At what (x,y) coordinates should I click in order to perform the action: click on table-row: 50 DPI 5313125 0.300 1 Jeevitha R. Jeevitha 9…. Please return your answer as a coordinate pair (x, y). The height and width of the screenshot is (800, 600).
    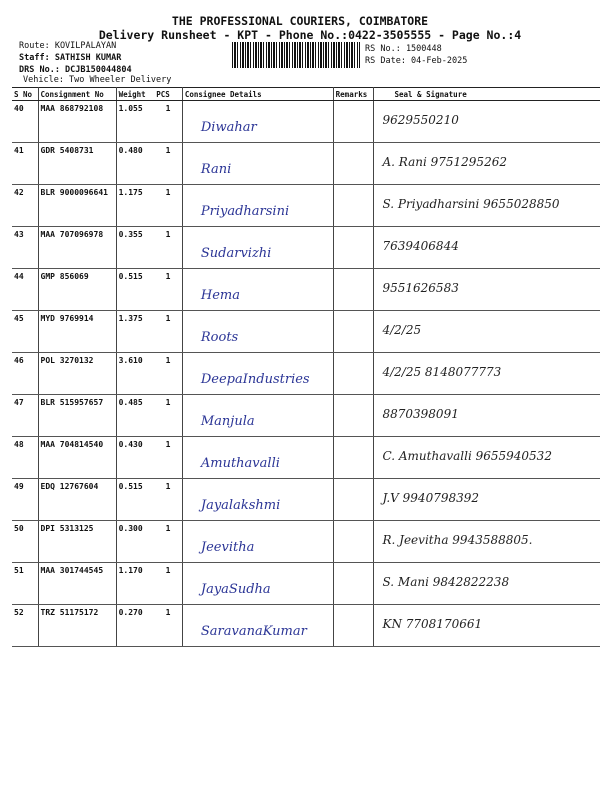
    Looking at the image, I should click on (306, 541).